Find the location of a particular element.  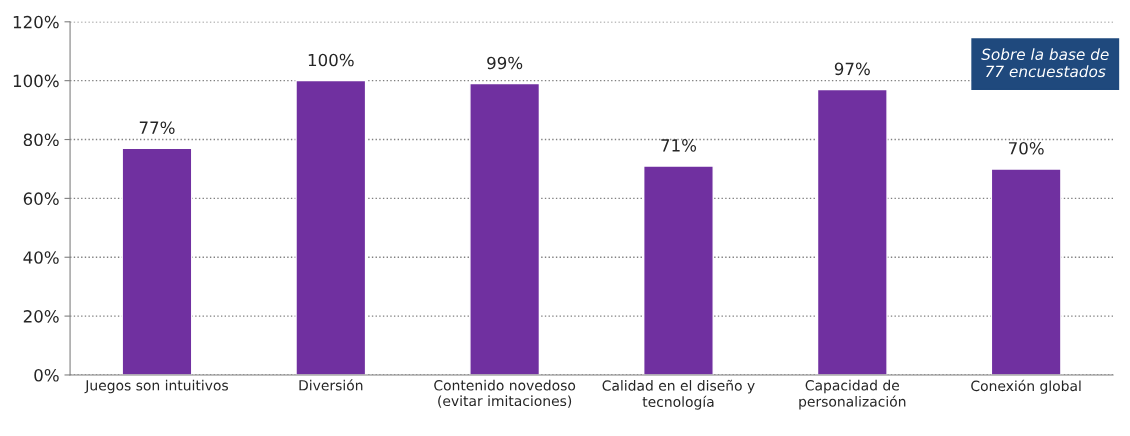

data-label: 99% is located at coordinates (505, 63).